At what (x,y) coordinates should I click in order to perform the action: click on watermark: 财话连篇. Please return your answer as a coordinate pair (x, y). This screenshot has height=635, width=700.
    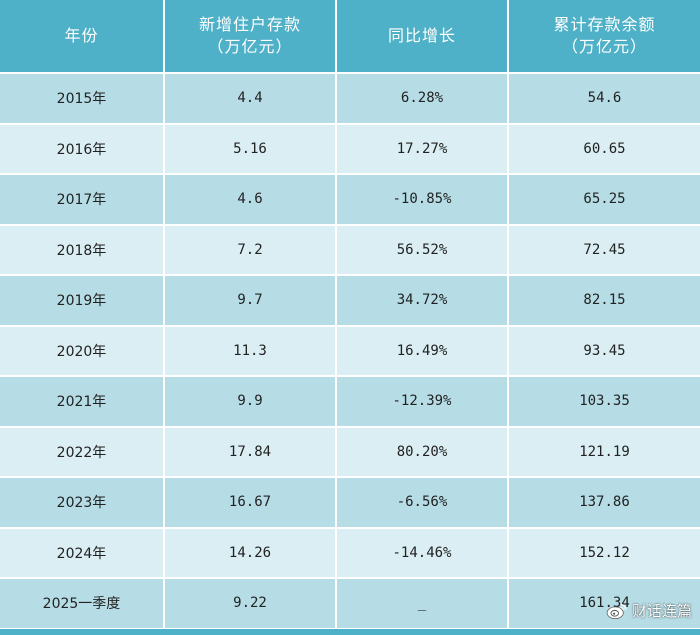
    Looking at the image, I should click on (649, 610).